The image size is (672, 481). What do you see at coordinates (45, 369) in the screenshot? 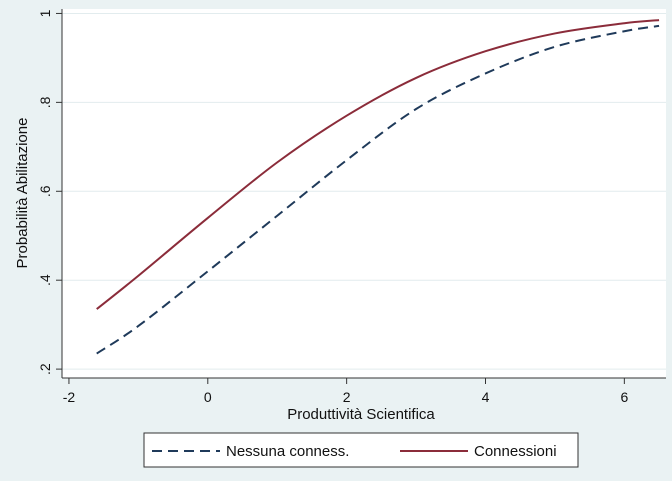
I see `y-tick-label-0: .2` at bounding box center [45, 369].